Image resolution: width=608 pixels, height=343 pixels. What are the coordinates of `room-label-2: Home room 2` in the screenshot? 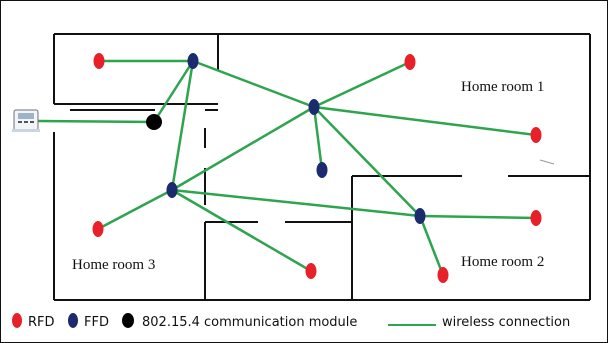 It's located at (503, 262).